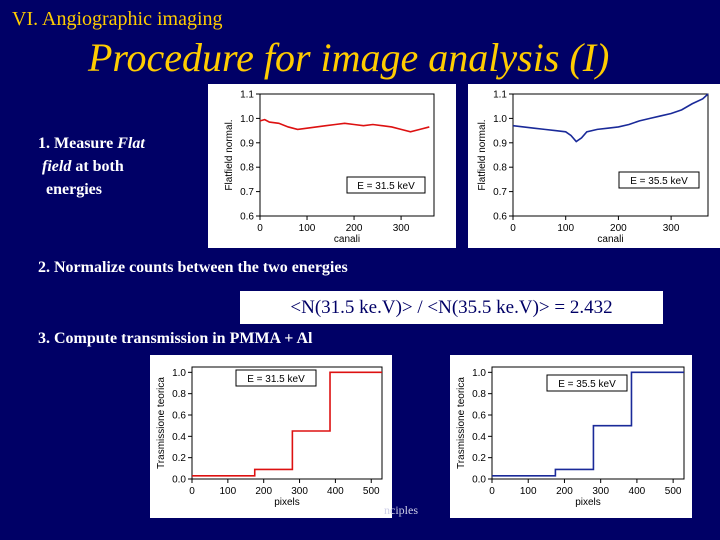 Image resolution: width=720 pixels, height=540 pixels. I want to click on chart2-xtick-label: 200, so click(618, 228).